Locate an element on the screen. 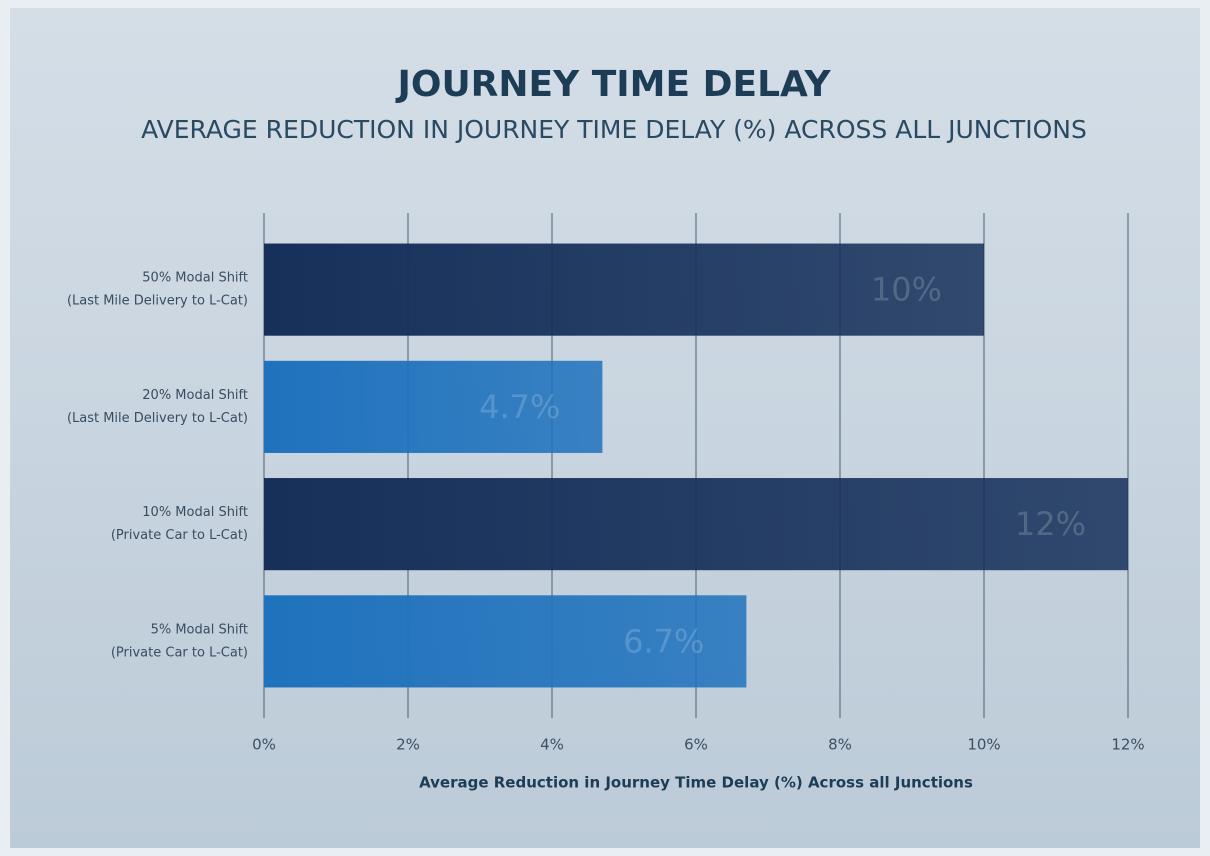 This screenshot has height=856, width=1210. y-tick-label: 10% Modal Shift is located at coordinates (195, 512).